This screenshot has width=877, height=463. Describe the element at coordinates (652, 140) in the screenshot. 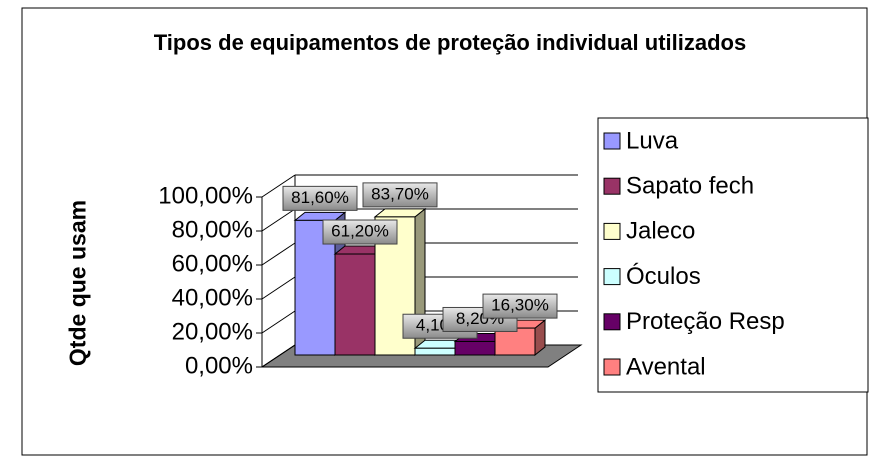

I see `legend-label: Luva` at that location.